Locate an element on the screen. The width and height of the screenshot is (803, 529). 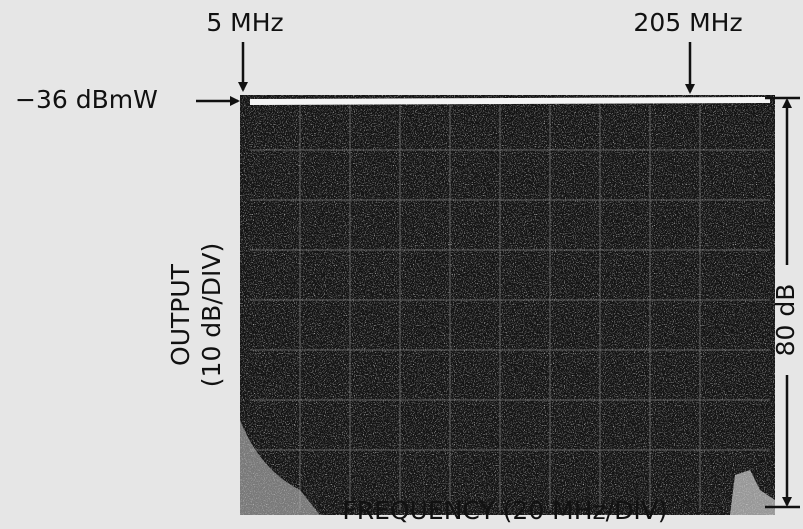
x-axis-label: FREQUENCY (20 MHz/DIV) is located at coordinates (504, 510).